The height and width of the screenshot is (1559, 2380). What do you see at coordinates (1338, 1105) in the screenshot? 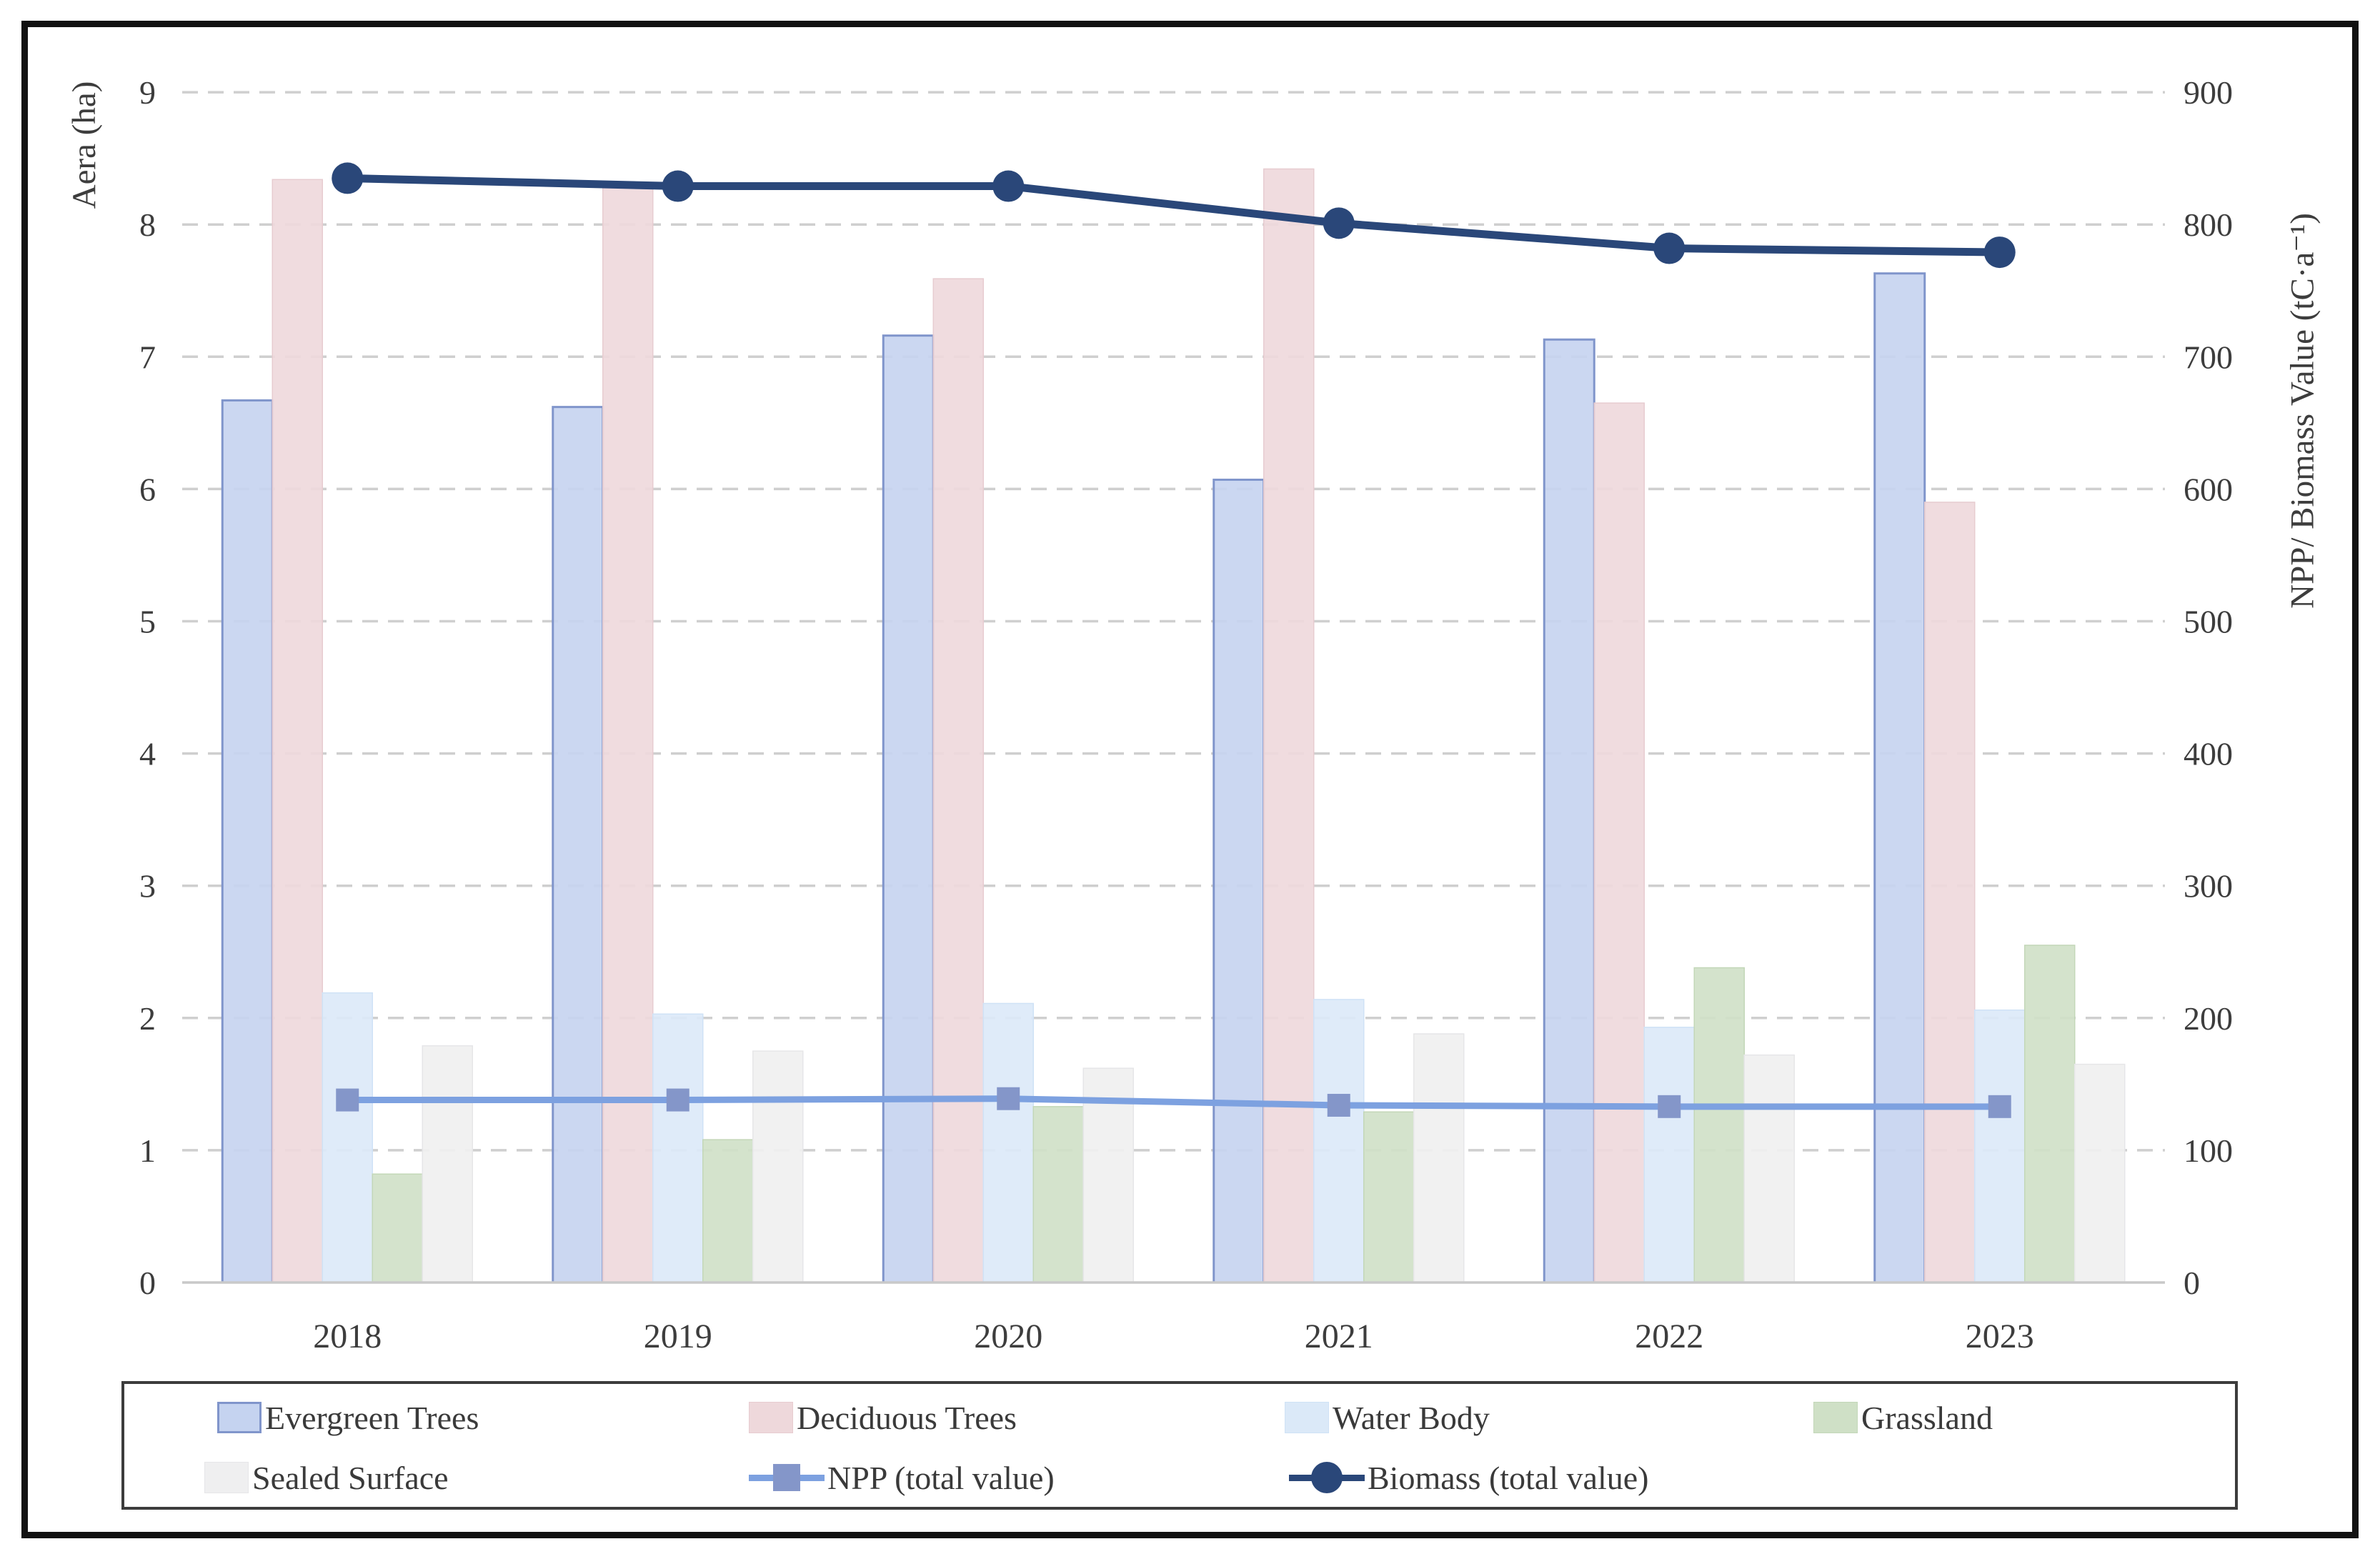
I see `marker-npp-total-value--2021` at bounding box center [1338, 1105].